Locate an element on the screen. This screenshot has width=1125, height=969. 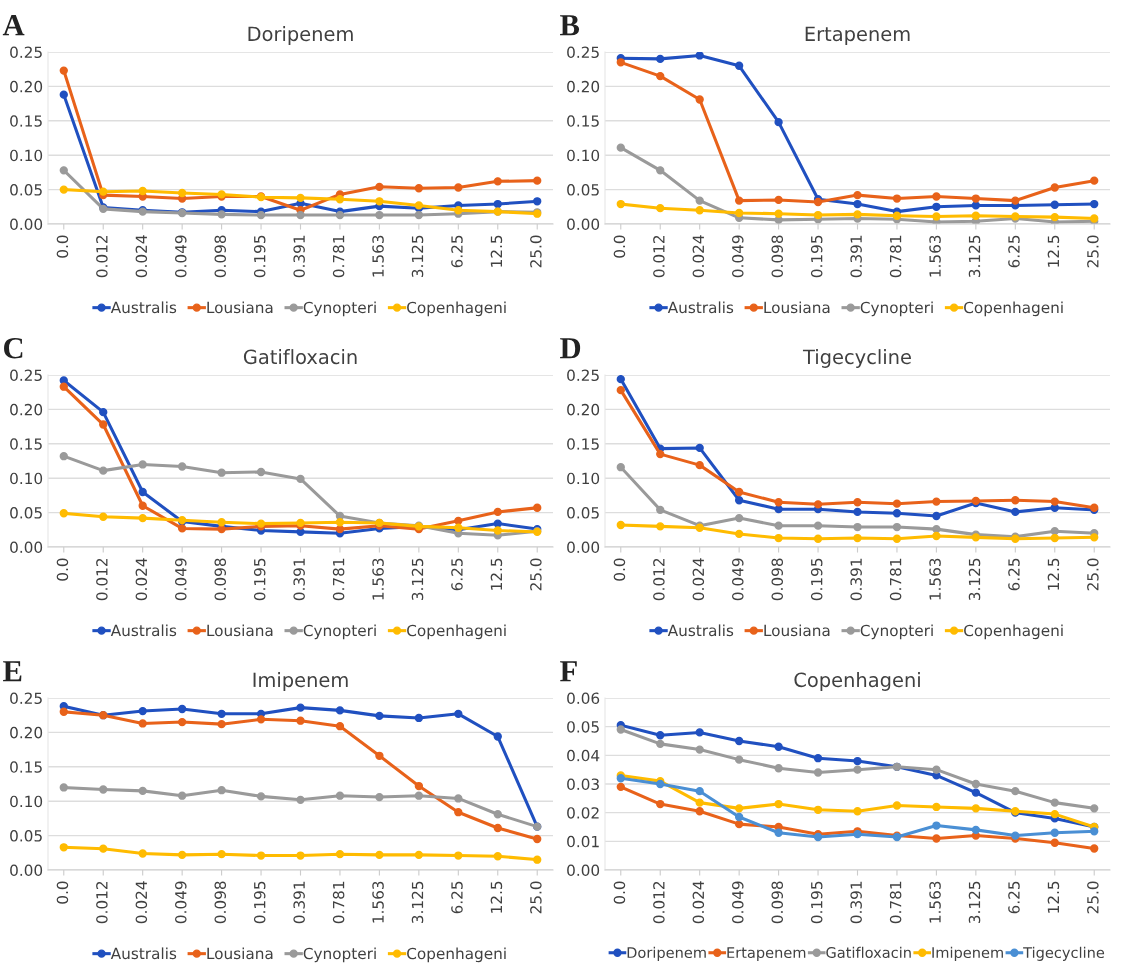
y-tick-label: 0.03 is located at coordinates (583, 784).